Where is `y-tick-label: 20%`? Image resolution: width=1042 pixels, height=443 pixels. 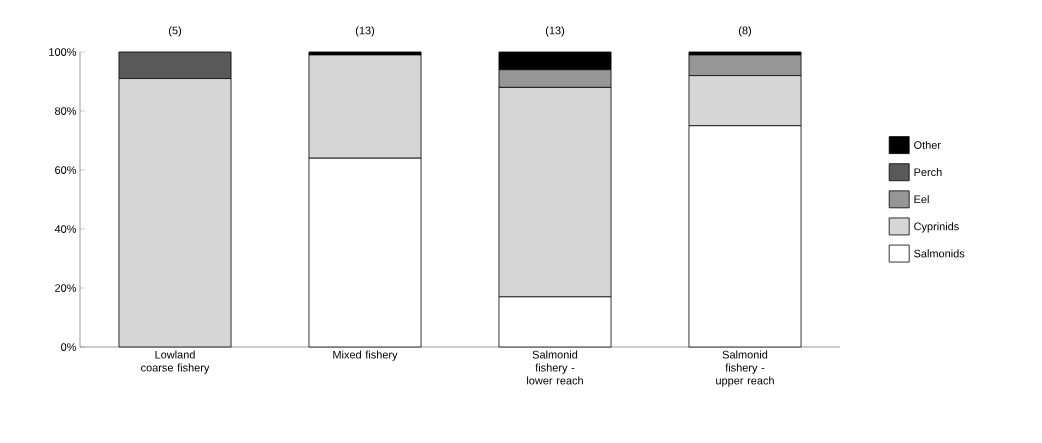 y-tick-label: 20% is located at coordinates (66, 288).